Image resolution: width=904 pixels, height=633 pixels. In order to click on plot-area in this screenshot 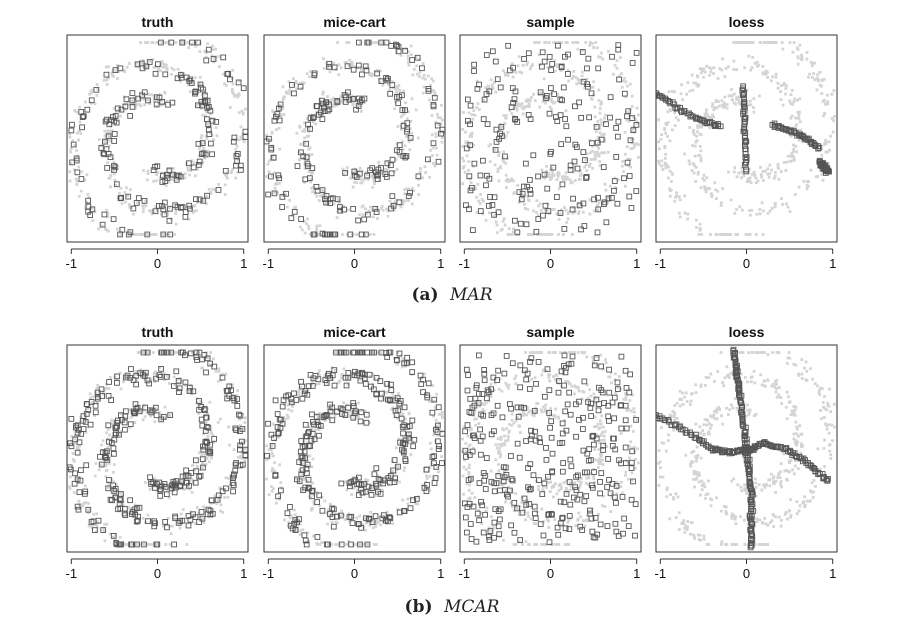, I will do `click(550, 448)`.